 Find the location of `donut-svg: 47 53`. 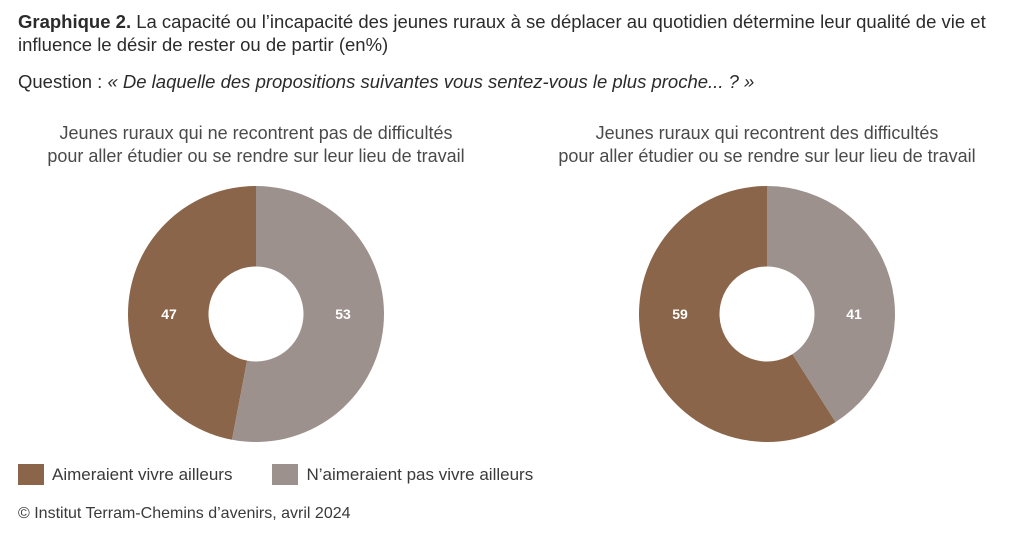

donut-svg: 47 53 is located at coordinates (255, 314).